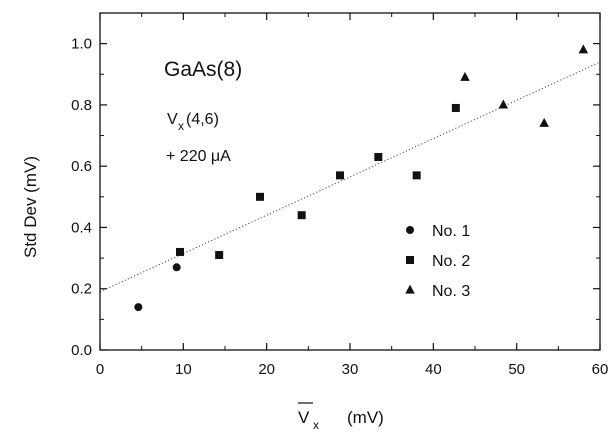  I want to click on y-axis-title: Std Dev (mV), so click(30, 207).